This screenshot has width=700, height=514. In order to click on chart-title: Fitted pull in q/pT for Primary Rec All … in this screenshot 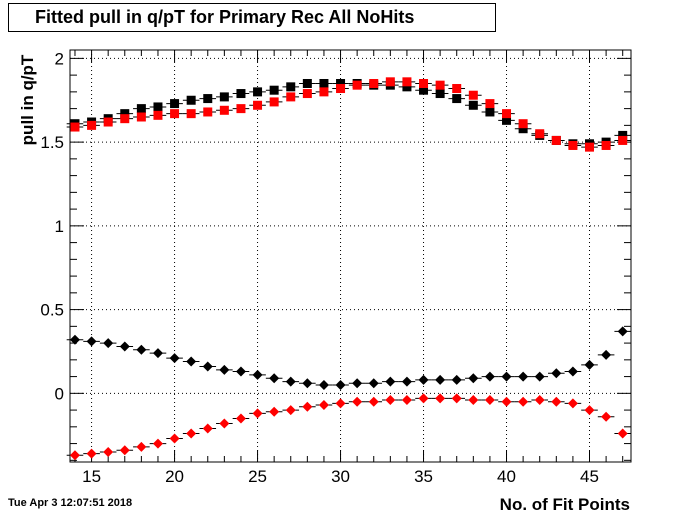, I will do `click(252, 17)`.